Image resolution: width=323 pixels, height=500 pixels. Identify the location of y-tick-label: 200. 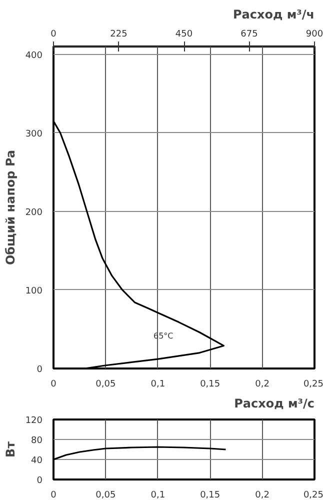
(34, 213).